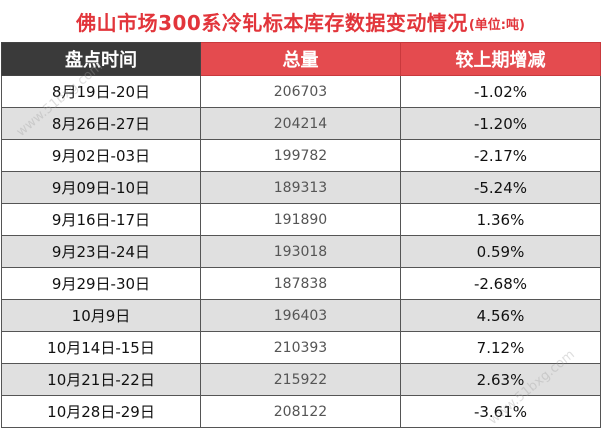 Image resolution: width=601 pixels, height=437 pixels. I want to click on cell-period: 9月09日-10日, so click(101, 187).